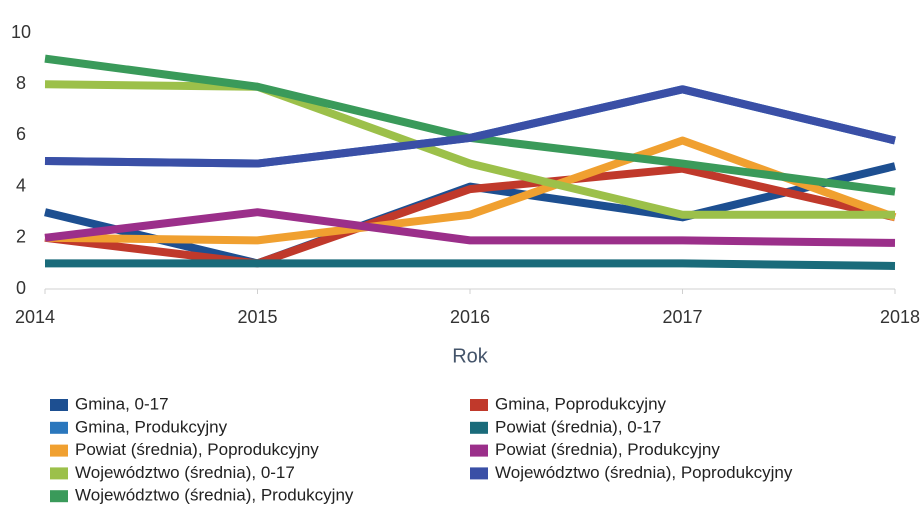 The height and width of the screenshot is (516, 923). What do you see at coordinates (197, 449) in the screenshot?
I see `legend-label: Powiat (średnia), Poprodukcyjny` at bounding box center [197, 449].